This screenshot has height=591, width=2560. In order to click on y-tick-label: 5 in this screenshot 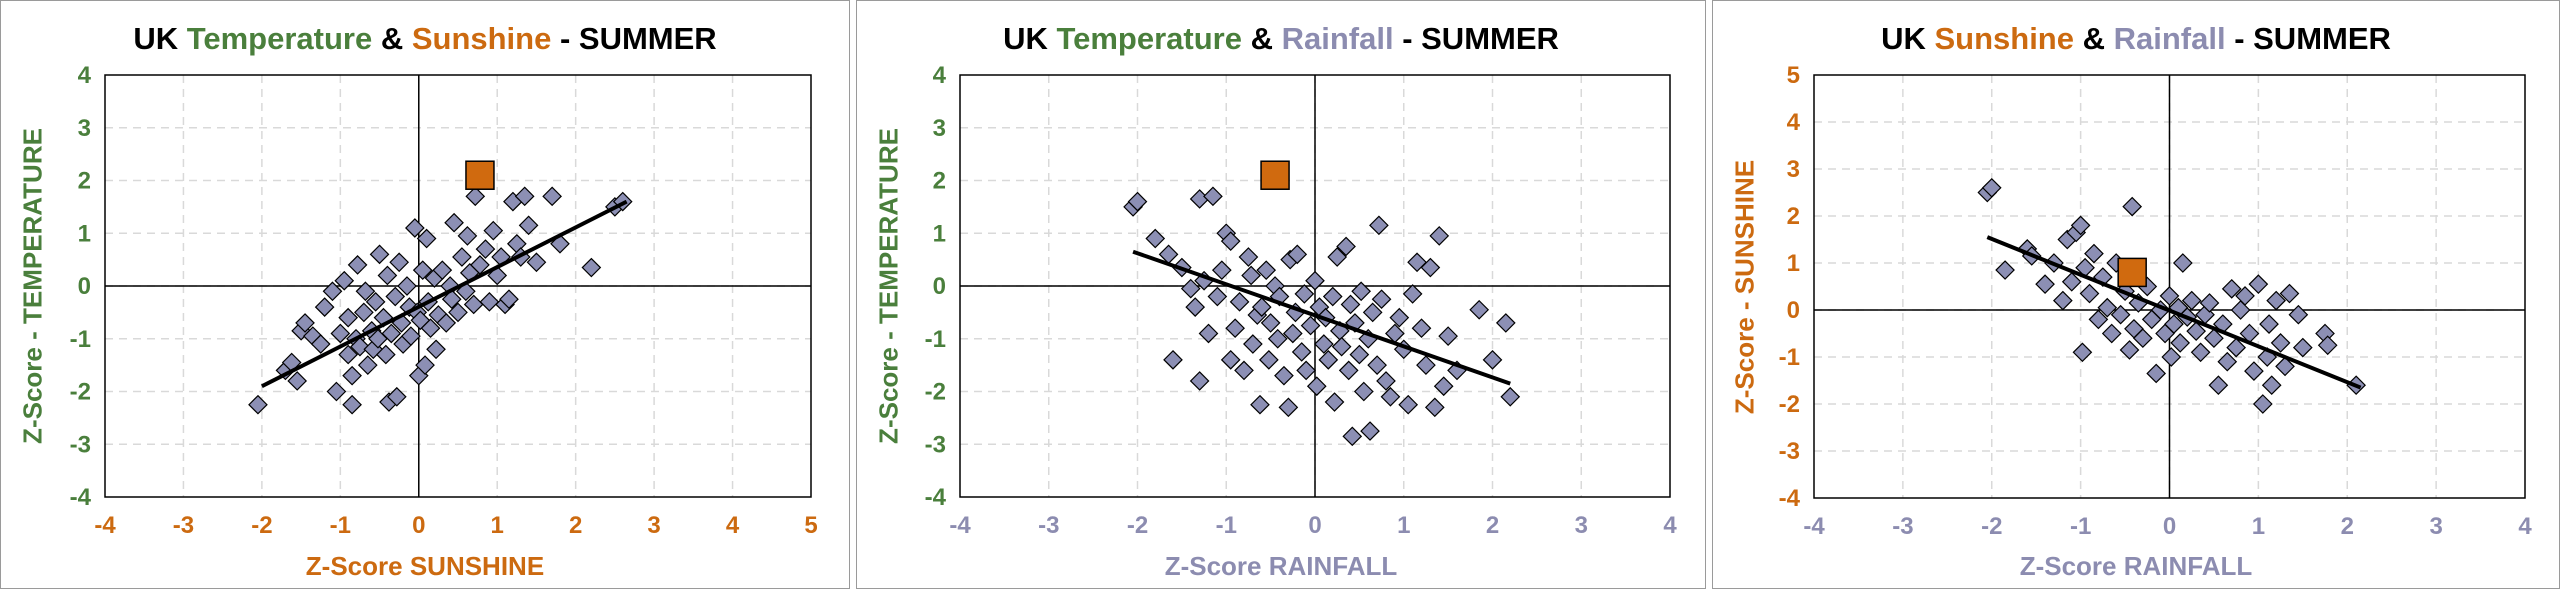, I will do `click(1793, 75)`.